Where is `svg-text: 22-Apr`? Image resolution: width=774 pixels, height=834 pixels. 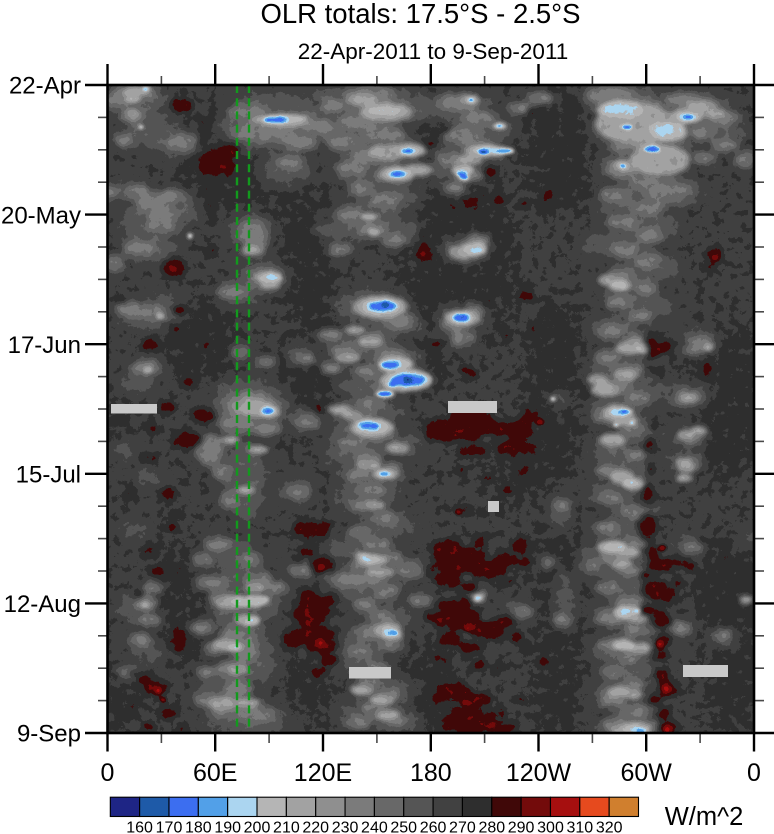 svg-text: 22-Apr is located at coordinates (45, 86).